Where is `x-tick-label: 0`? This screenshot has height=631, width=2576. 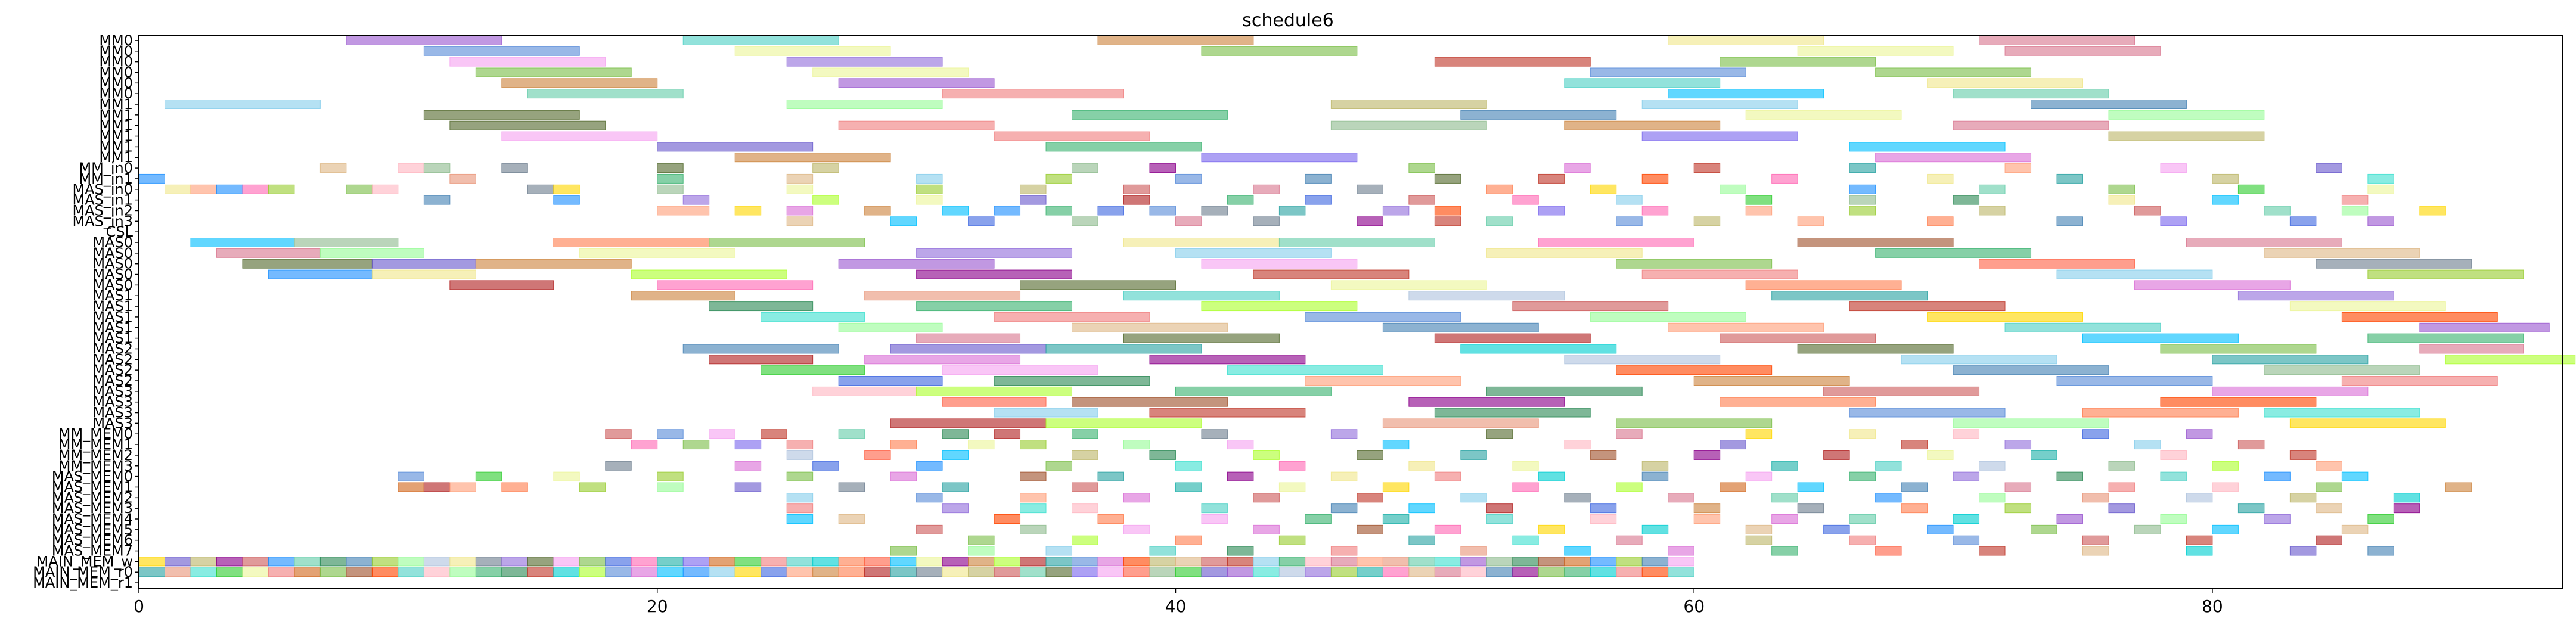
x-tick-label: 0 is located at coordinates (139, 606).